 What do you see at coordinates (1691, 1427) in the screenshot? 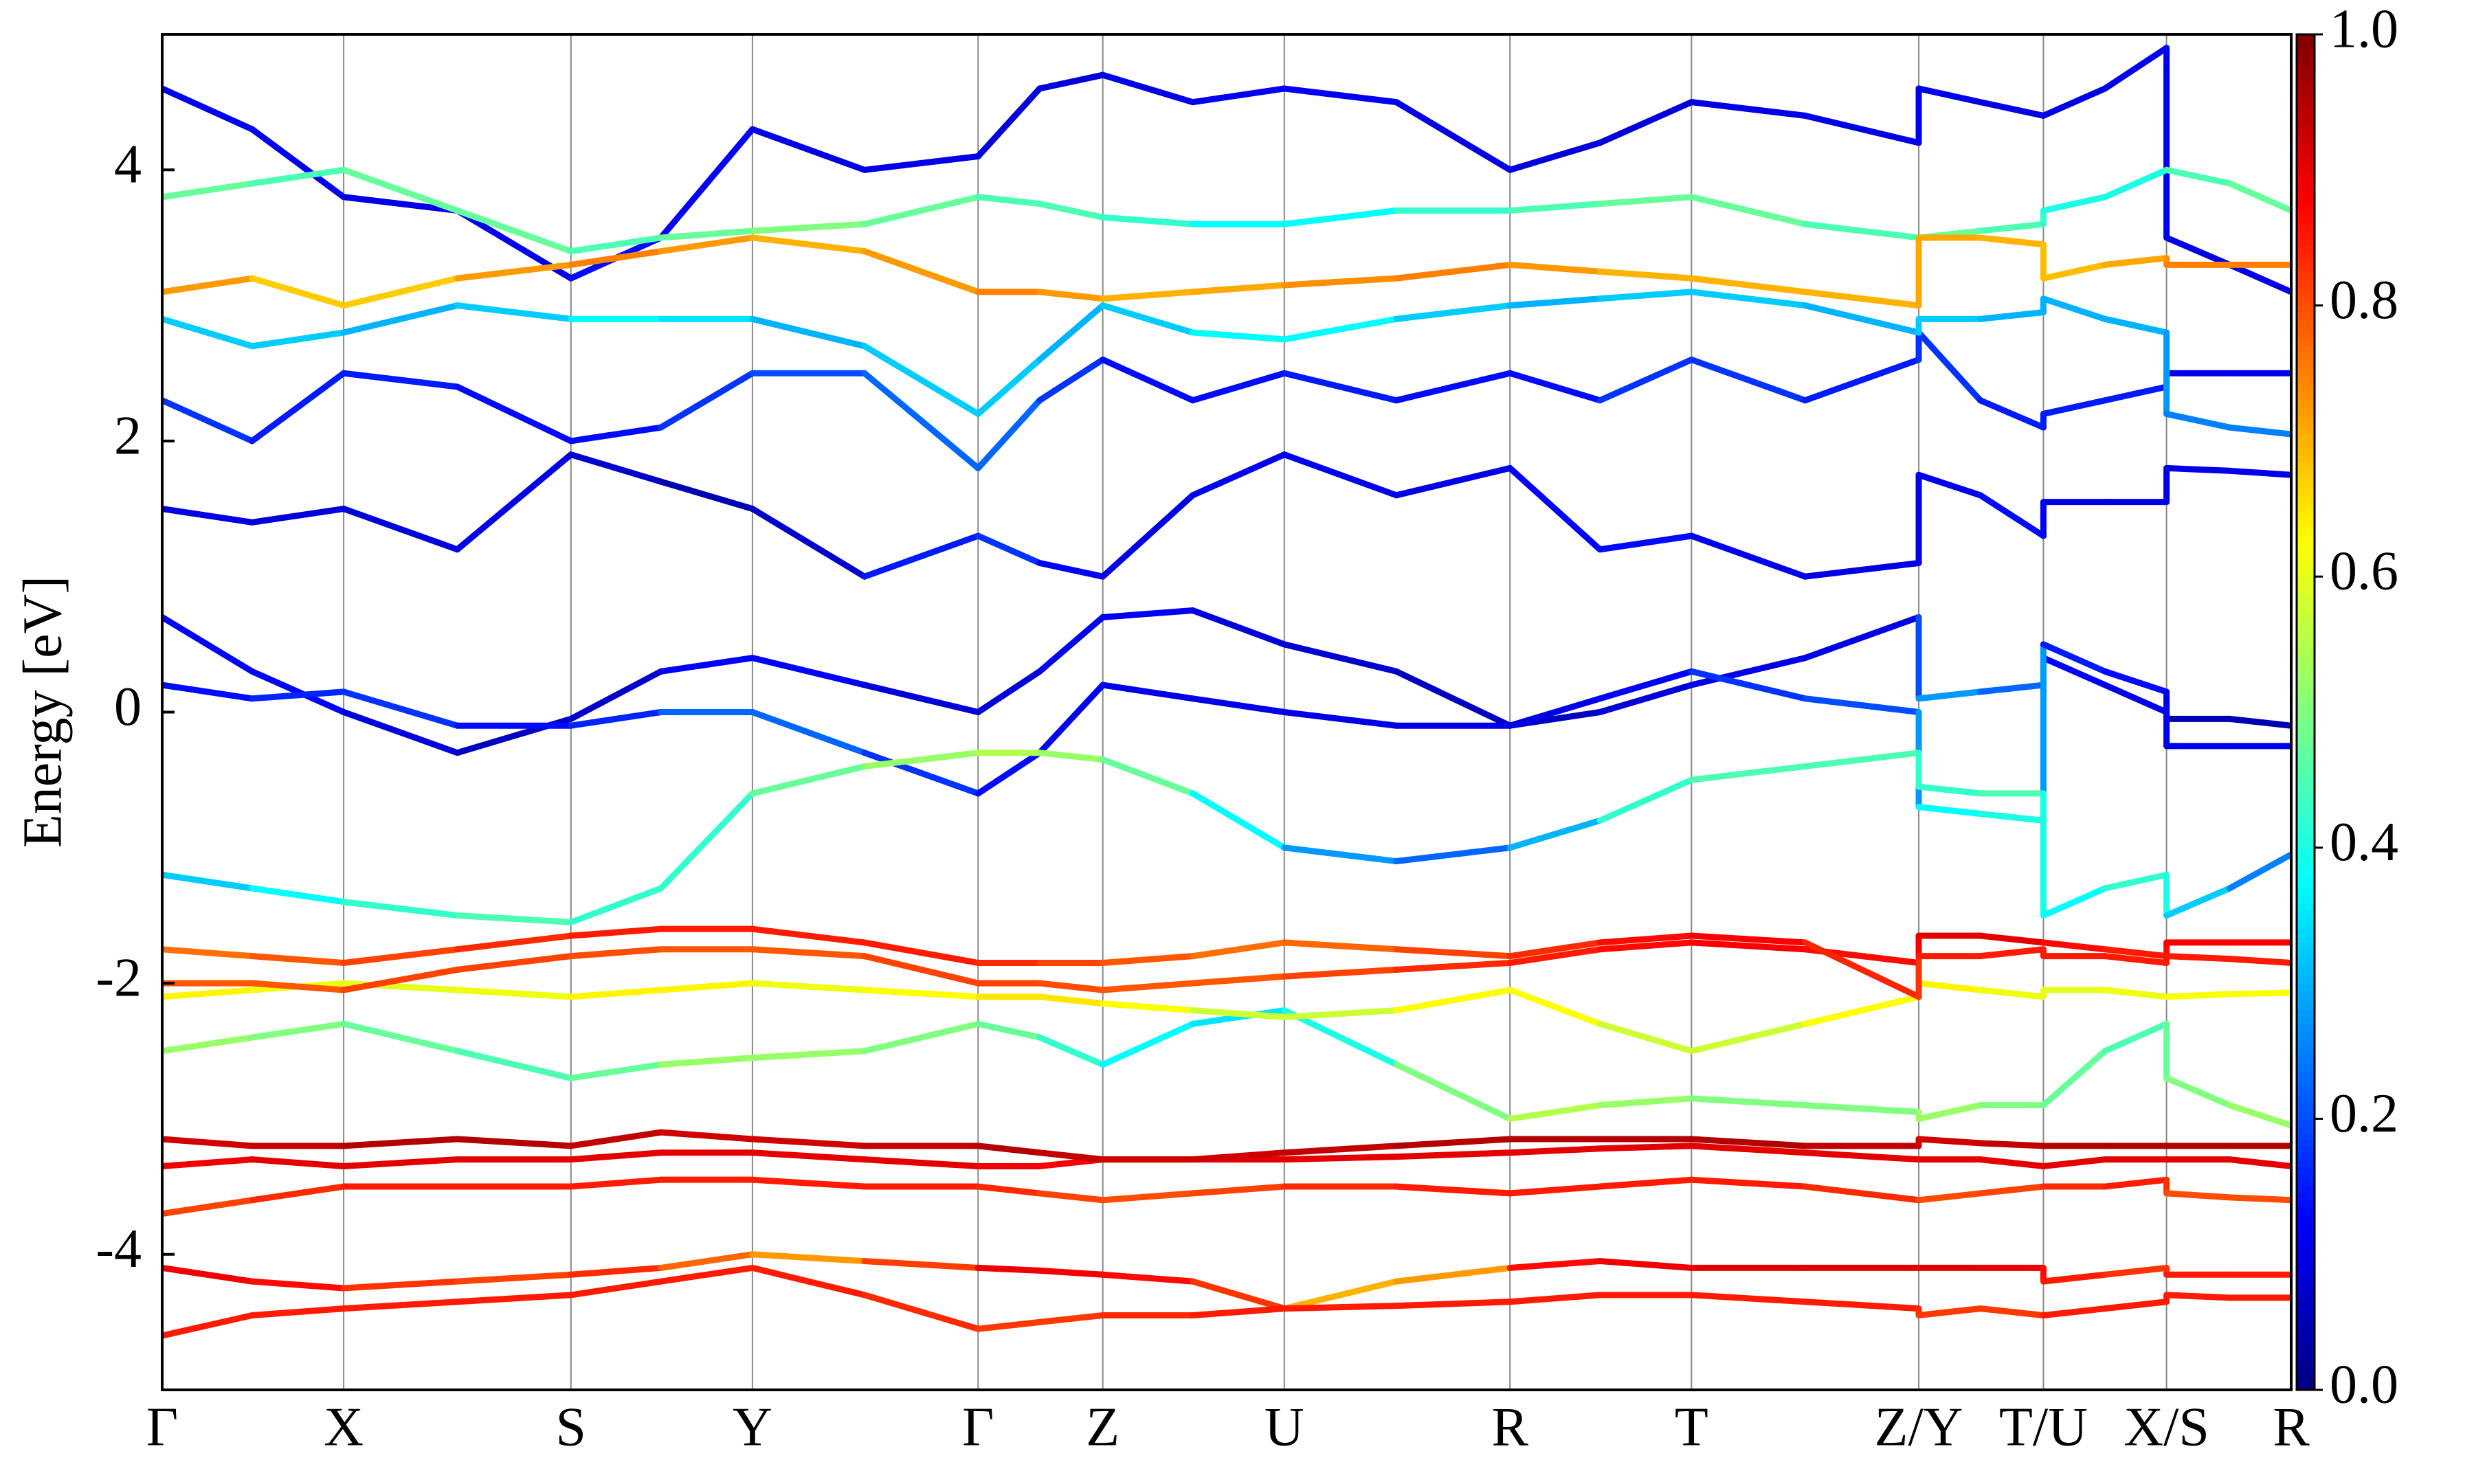
I see `x-tick-label: T` at bounding box center [1691, 1427].